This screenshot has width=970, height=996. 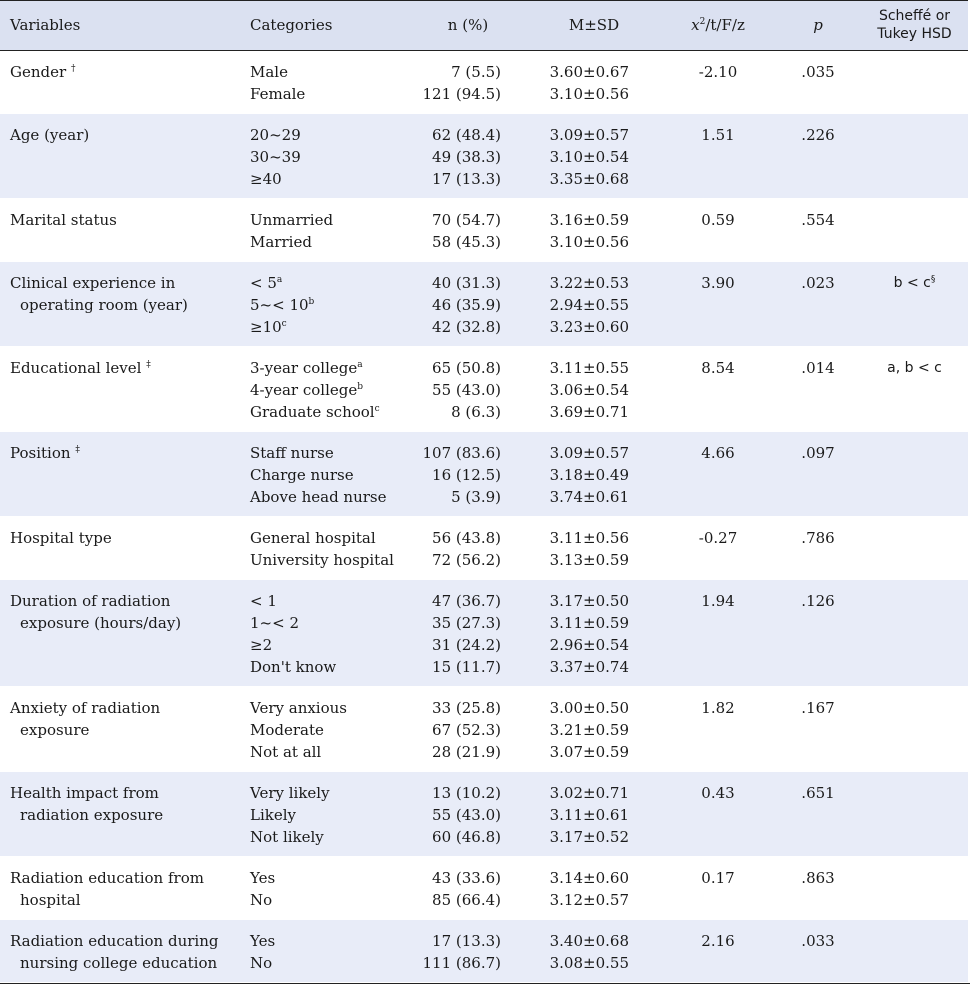 What do you see at coordinates (461, 453) in the screenshot?
I see `n-percent-value: 107 (83.6)` at bounding box center [461, 453].